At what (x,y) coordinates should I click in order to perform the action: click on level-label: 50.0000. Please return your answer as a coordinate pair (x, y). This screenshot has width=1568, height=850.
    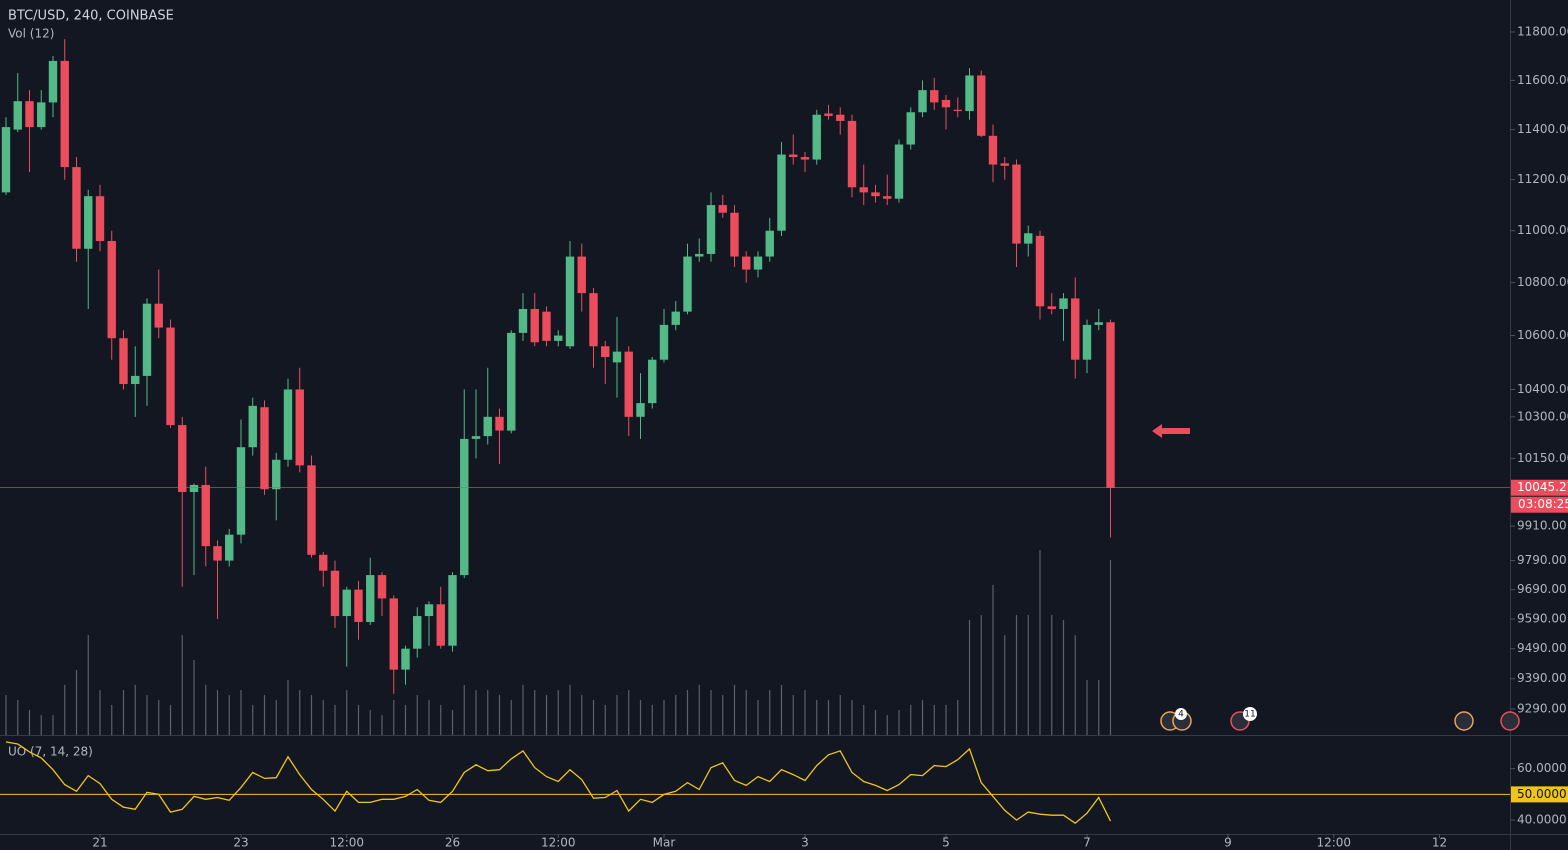
    Looking at the image, I should click on (1542, 794).